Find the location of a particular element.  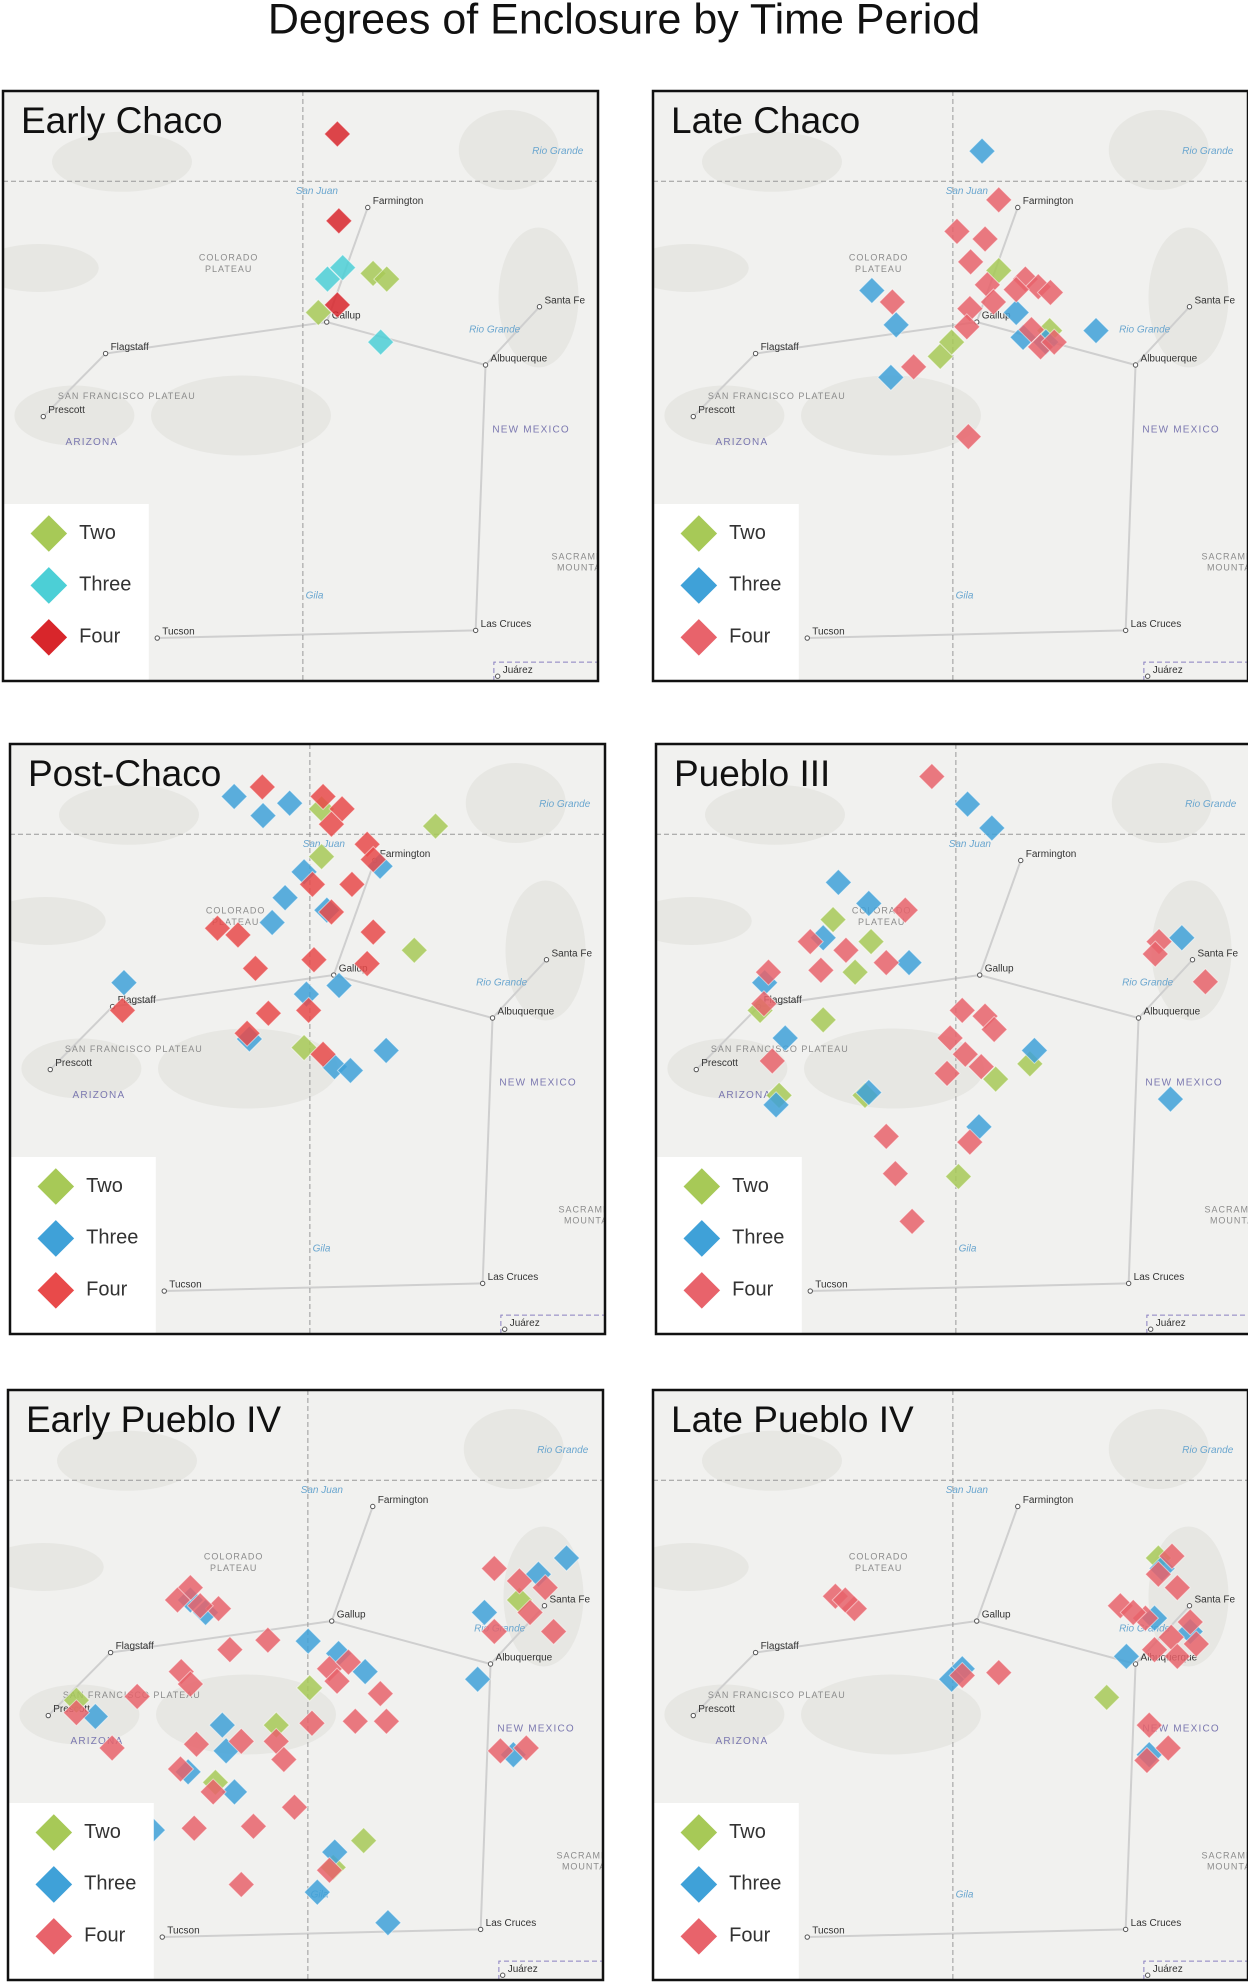

legend-label: Two is located at coordinates (750, 1186).